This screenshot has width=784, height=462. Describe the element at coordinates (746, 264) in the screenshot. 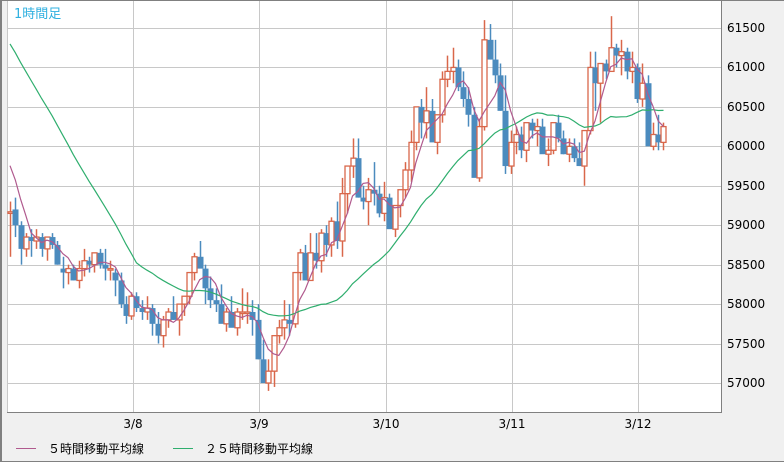

I see `y-tick-label: 58500` at that location.